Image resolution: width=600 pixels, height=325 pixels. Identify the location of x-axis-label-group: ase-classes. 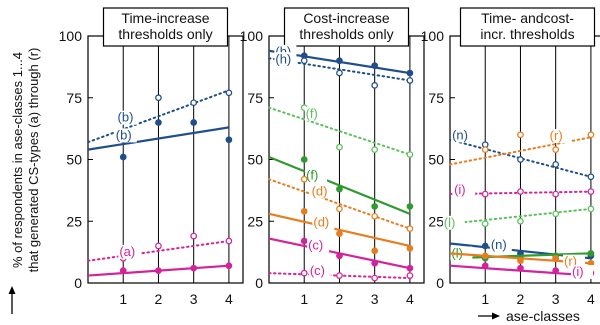
(529, 316).